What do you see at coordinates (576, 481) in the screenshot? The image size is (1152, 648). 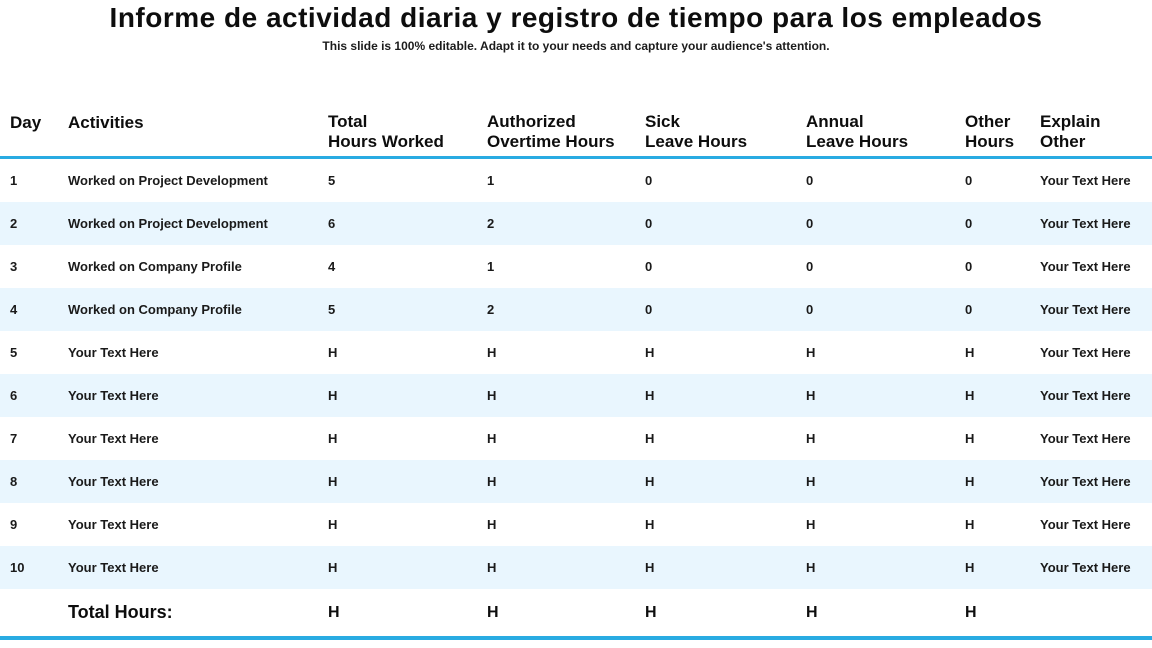 I see `table-row: 8 Your Text Here H H H H H Your Text Here` at bounding box center [576, 481].